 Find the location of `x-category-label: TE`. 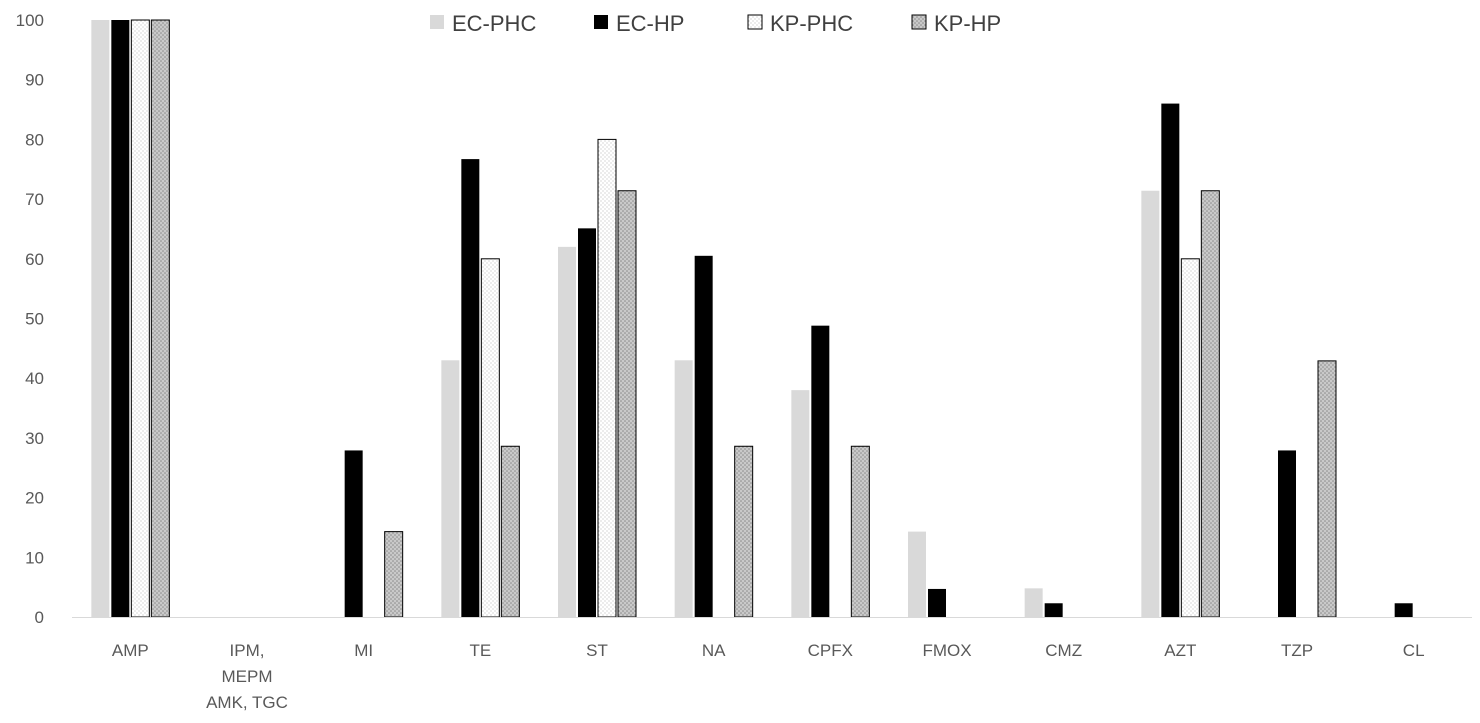

x-category-label: TE is located at coordinates (480, 650).